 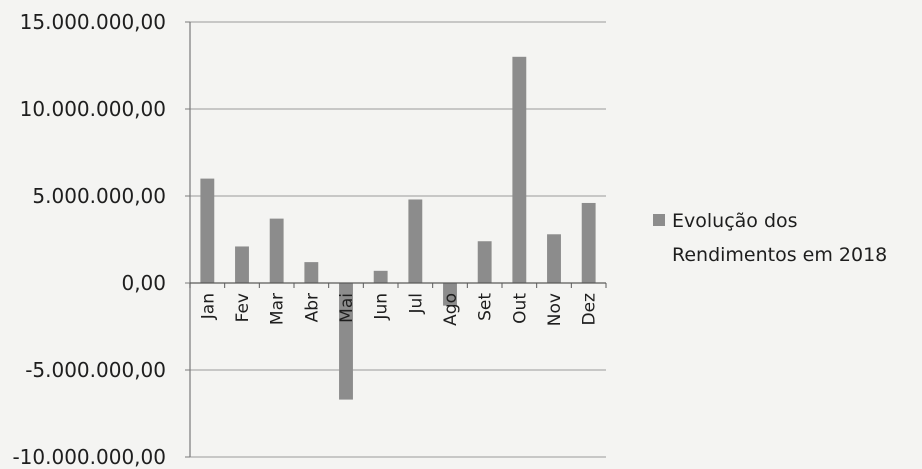 I want to click on x-tick-label-out: Out, so click(x=520, y=308).